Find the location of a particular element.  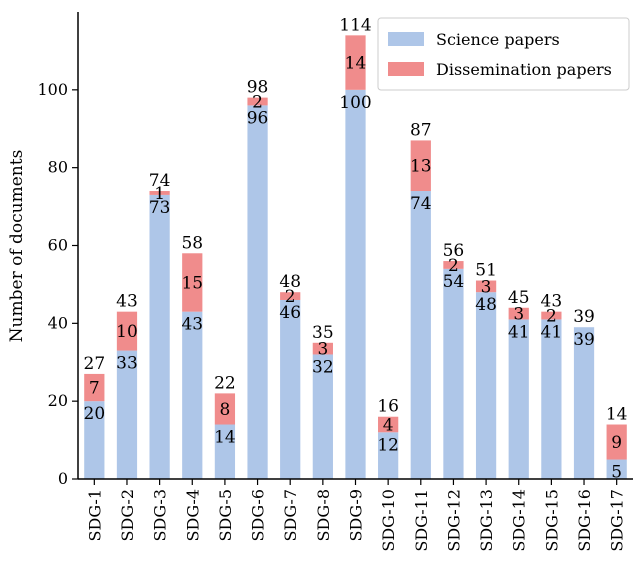

legend-label: Science papers is located at coordinates (498, 39).